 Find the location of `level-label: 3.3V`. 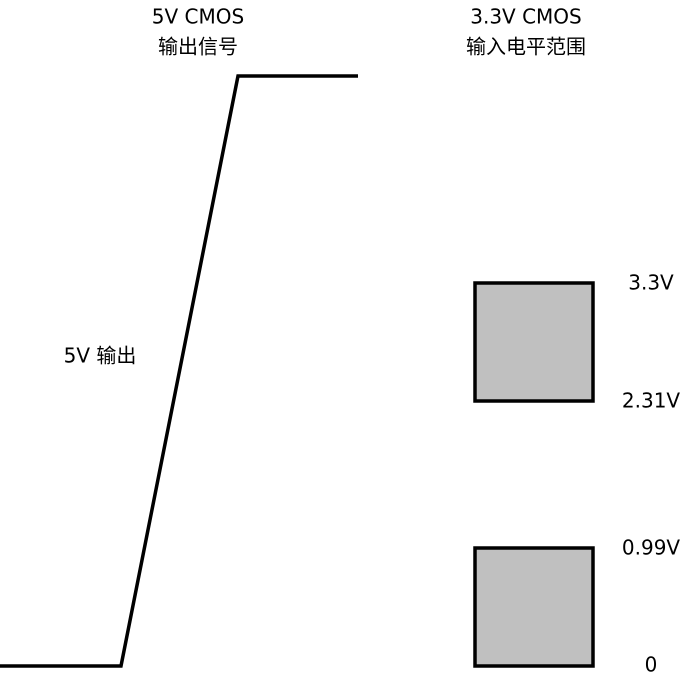

level-label: 3.3V is located at coordinates (651, 283).